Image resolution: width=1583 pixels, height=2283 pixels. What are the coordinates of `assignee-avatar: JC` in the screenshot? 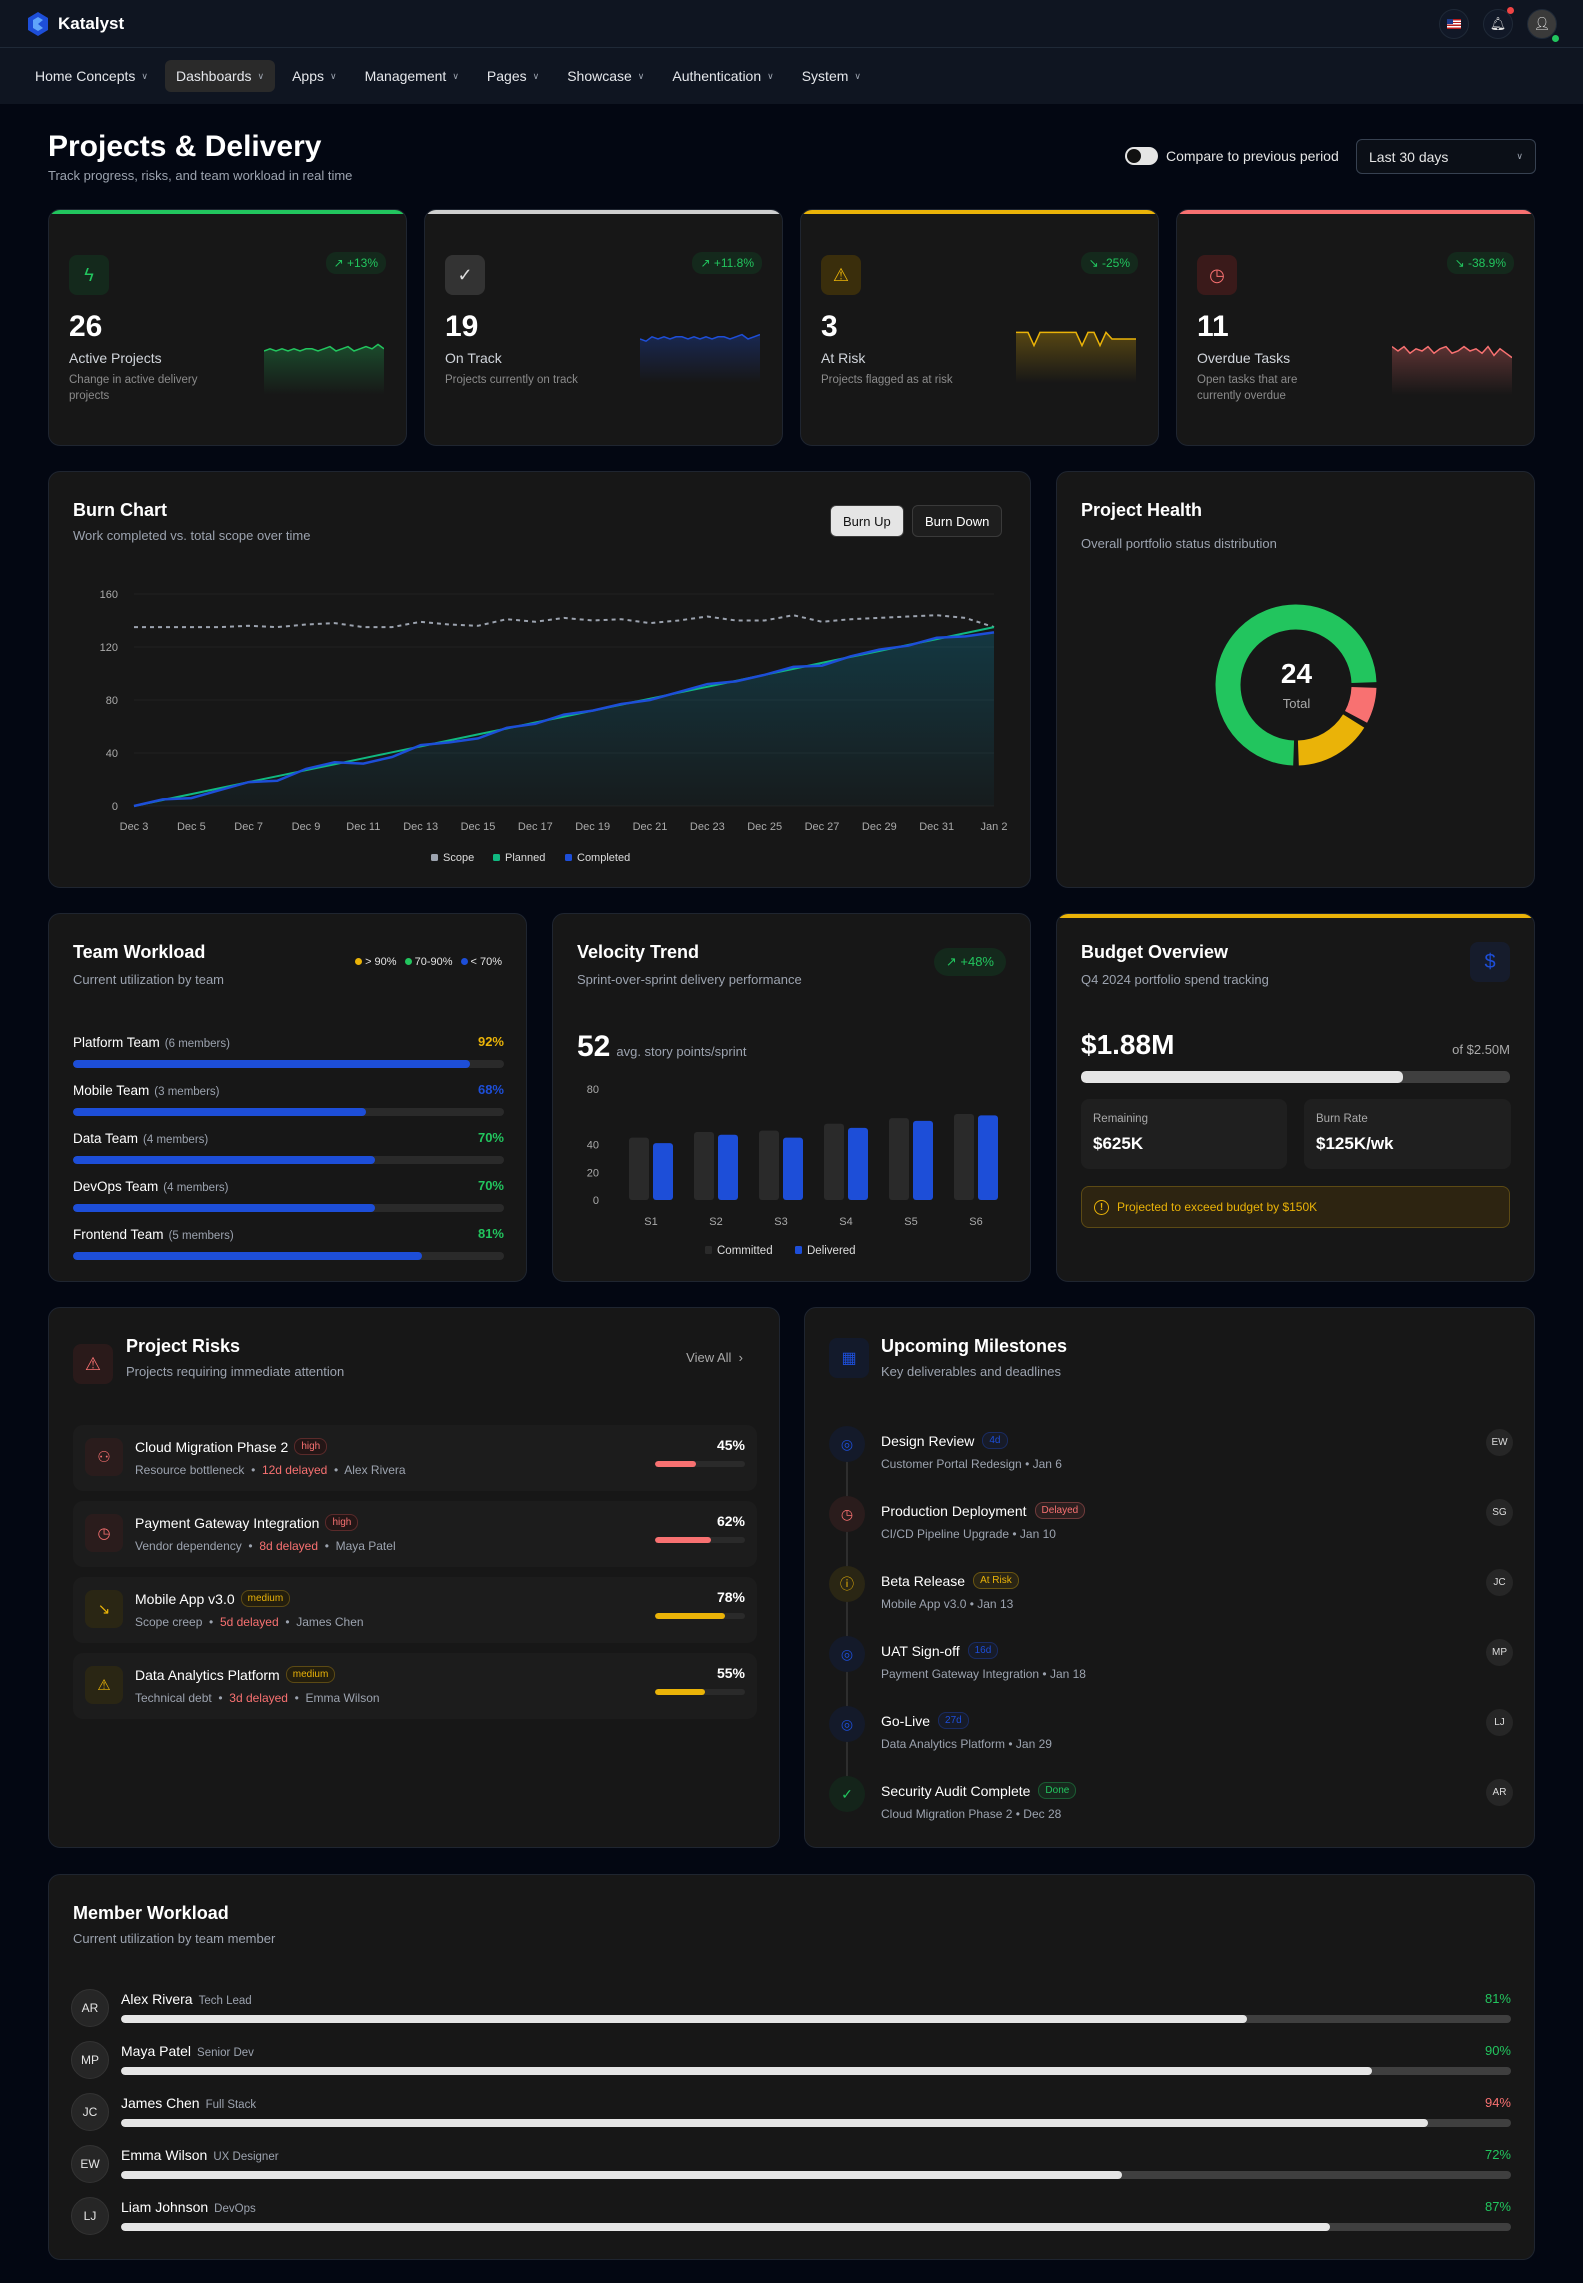 It's located at (1499, 1582).